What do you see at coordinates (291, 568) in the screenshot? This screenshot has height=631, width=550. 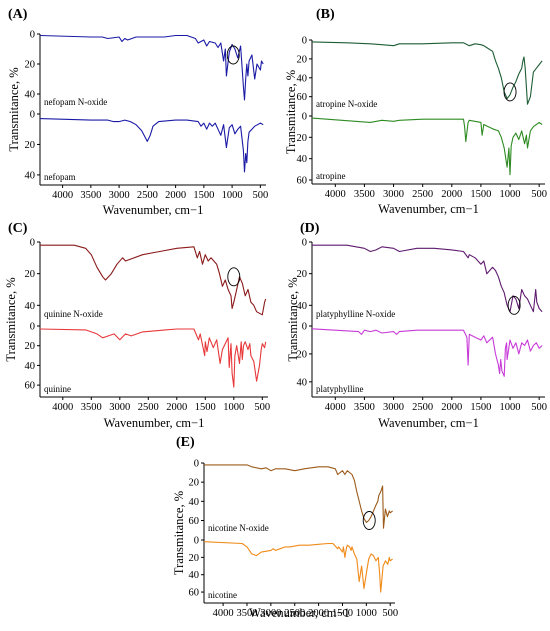 I see `series-nicotine: 0 20 40 60 nicotine` at bounding box center [291, 568].